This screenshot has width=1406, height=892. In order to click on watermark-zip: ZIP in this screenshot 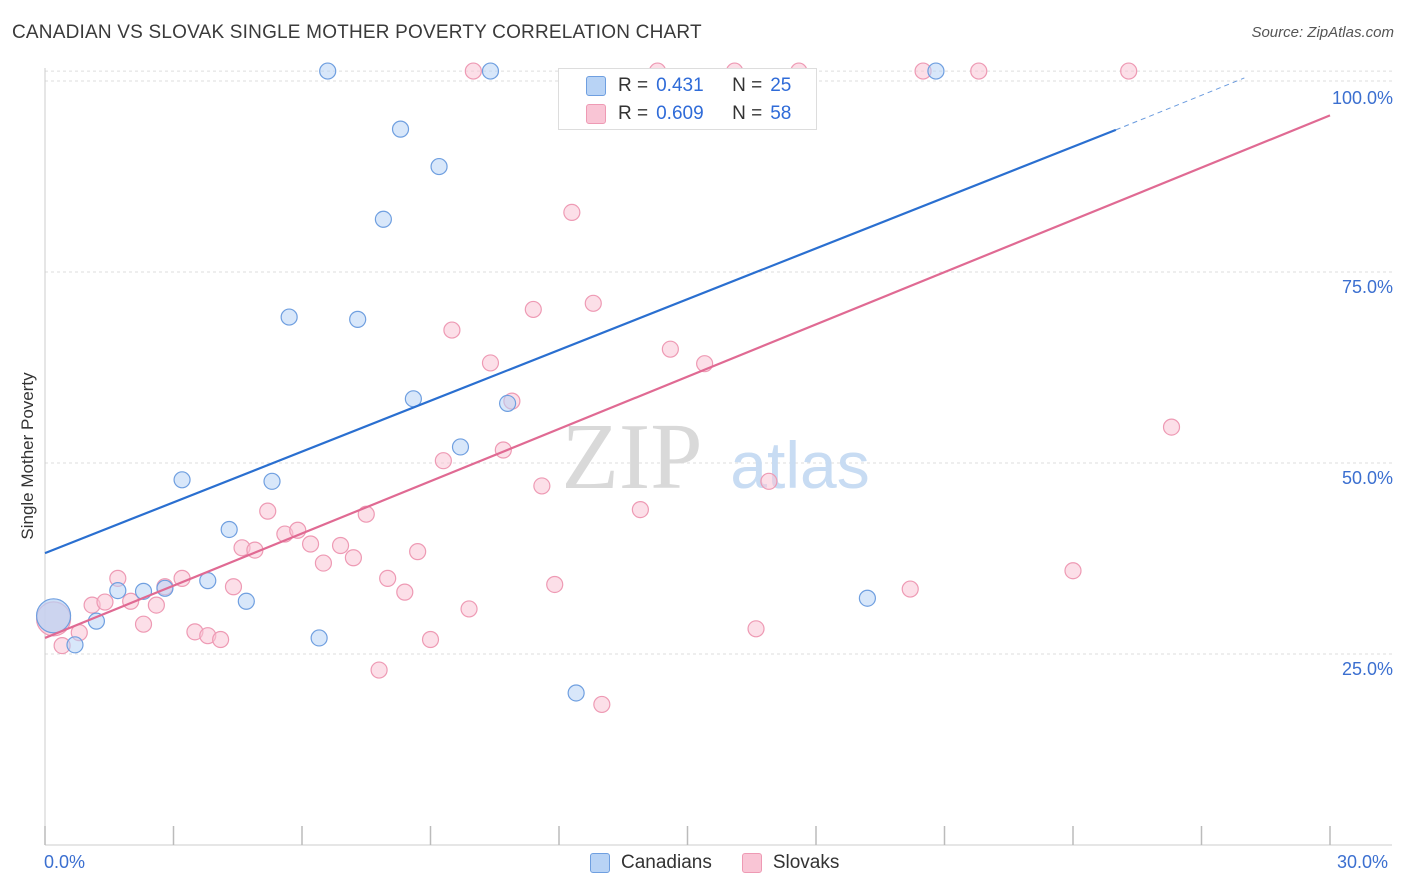, I will do `click(632, 457)`.